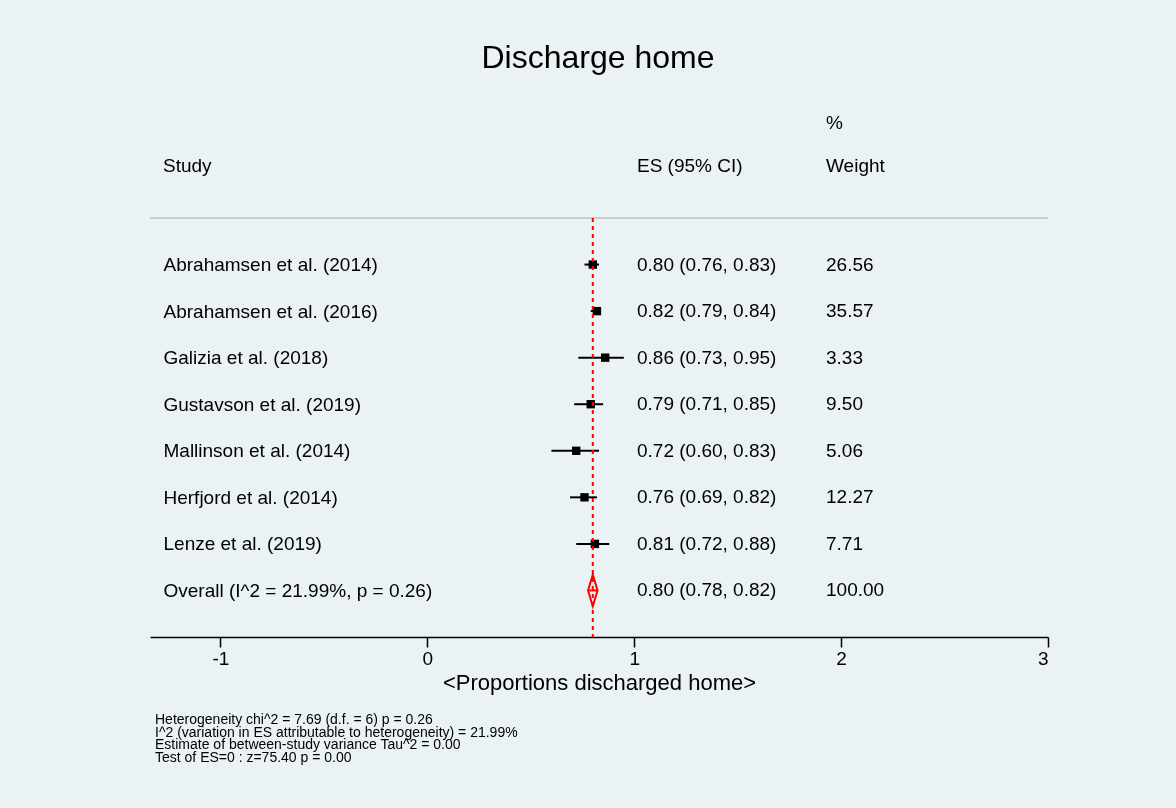 The width and height of the screenshot is (1176, 808). Describe the element at coordinates (250, 497) in the screenshot. I see `y-tick-label: Herfjord et al. (2014)` at that location.